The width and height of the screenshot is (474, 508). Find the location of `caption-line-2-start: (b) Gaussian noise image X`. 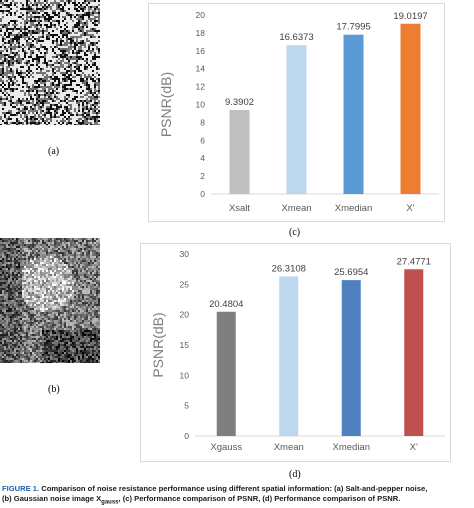

caption-line-2-start: (b) Gaussian noise image X is located at coordinates (51, 498).